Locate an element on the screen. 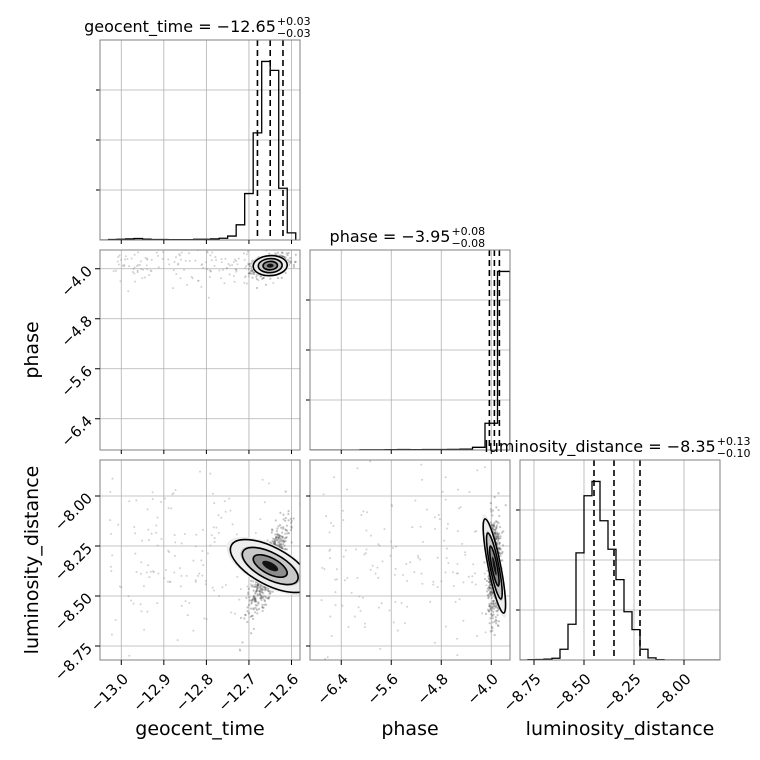 The image size is (760, 760). panel-frame is located at coordinates (620, 560).